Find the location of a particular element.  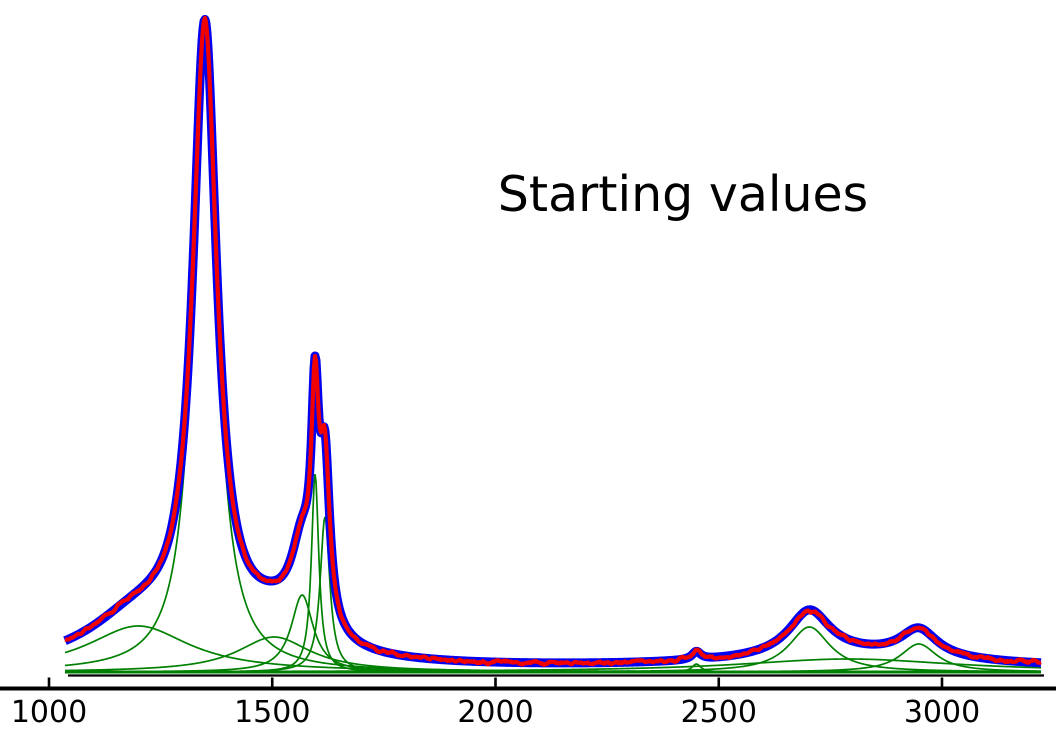

x-tick-label-1500: 1500 is located at coordinates (272, 712).